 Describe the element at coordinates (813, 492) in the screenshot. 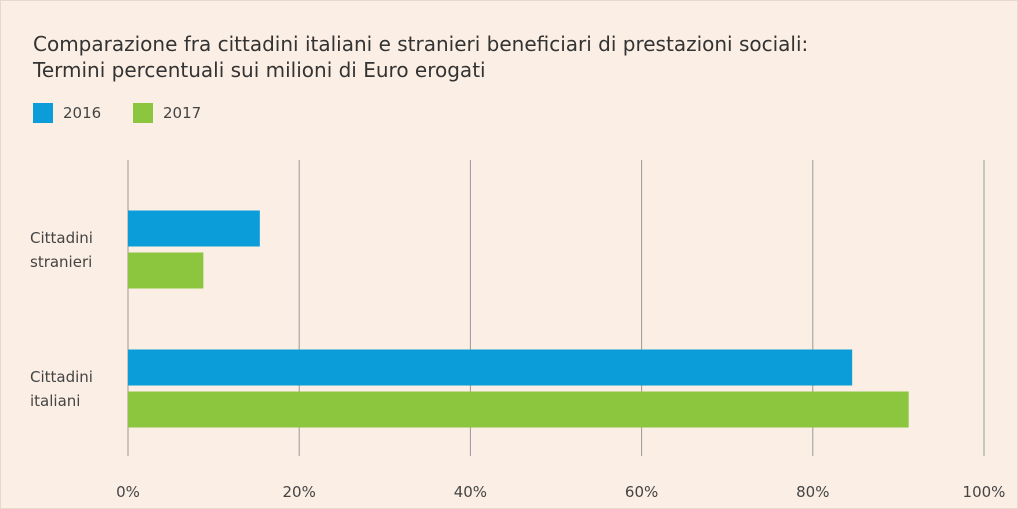

I see `x-tick-label: 80%` at that location.